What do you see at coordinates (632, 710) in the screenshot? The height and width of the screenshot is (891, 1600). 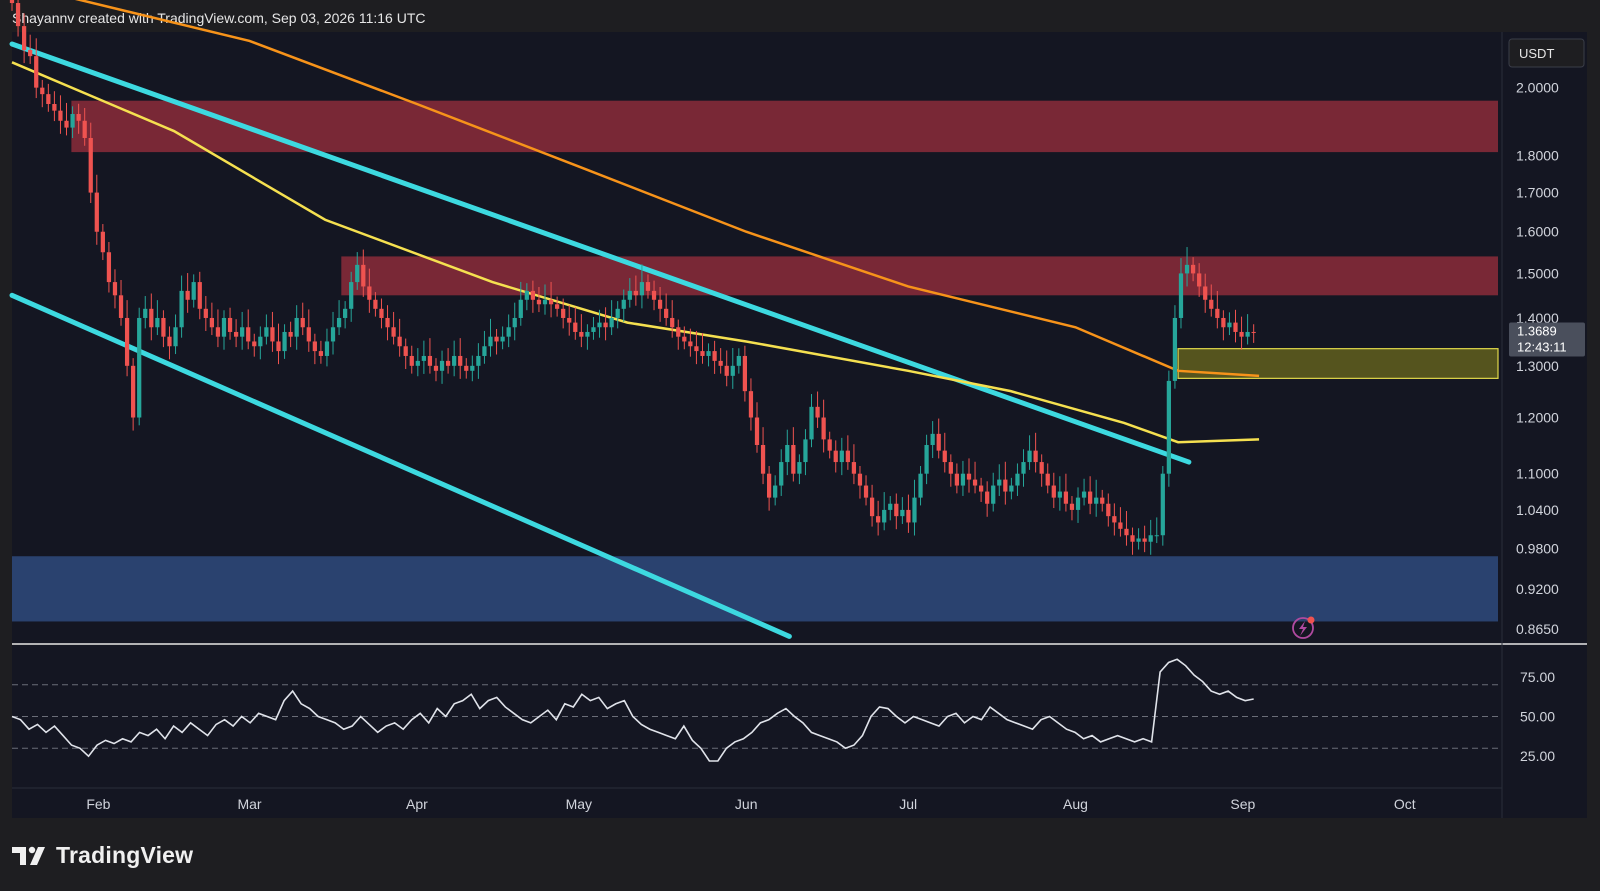 I see `rsi-line` at bounding box center [632, 710].